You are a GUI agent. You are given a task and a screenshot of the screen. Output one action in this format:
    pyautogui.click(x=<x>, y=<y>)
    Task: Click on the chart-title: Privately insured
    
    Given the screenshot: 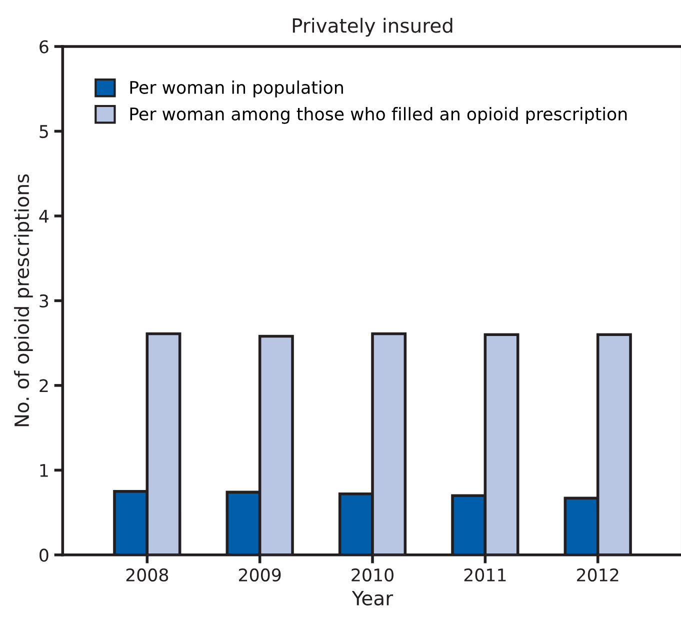 What is the action you would take?
    pyautogui.click(x=372, y=27)
    